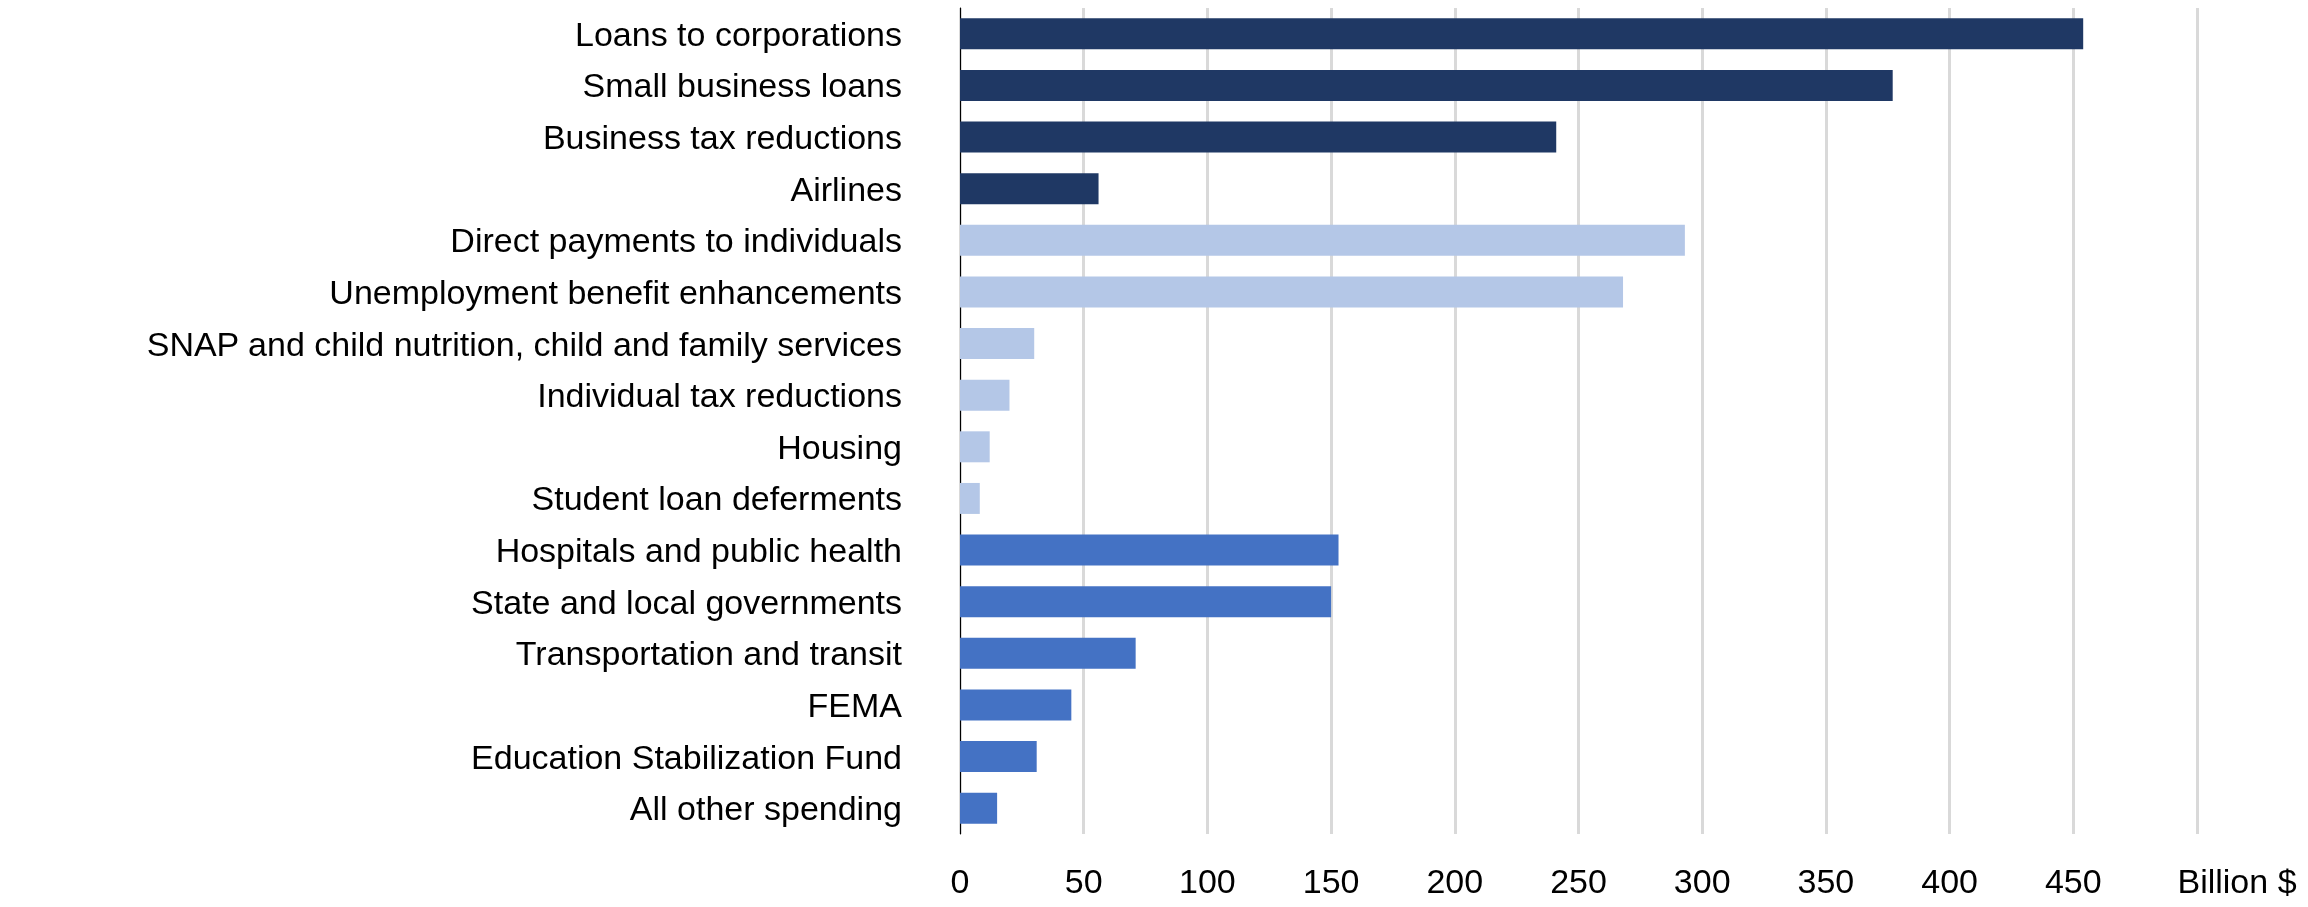 The image size is (2308, 907). Describe the element at coordinates (738, 33) in the screenshot. I see `y-tick-label: Loans to corporations` at that location.